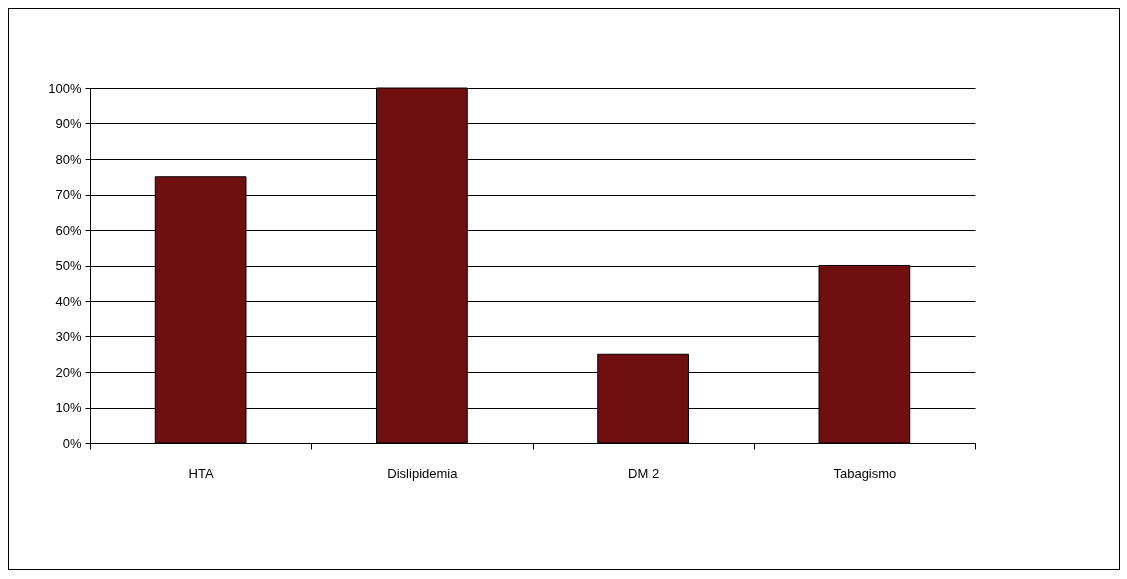  What do you see at coordinates (865, 473) in the screenshot?
I see `x-tick-label: Tabagismo` at bounding box center [865, 473].